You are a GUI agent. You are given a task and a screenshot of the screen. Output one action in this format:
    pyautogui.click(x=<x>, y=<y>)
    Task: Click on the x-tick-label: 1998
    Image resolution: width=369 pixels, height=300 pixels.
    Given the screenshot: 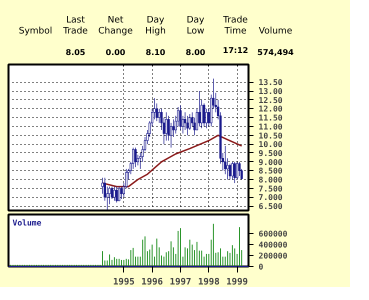 What is the action you would take?
    pyautogui.click(x=209, y=283)
    